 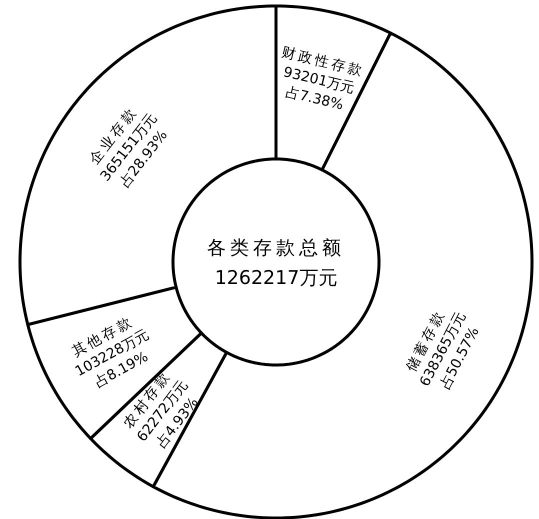 I want to click on text: 1262217万元, so click(x=276, y=278).